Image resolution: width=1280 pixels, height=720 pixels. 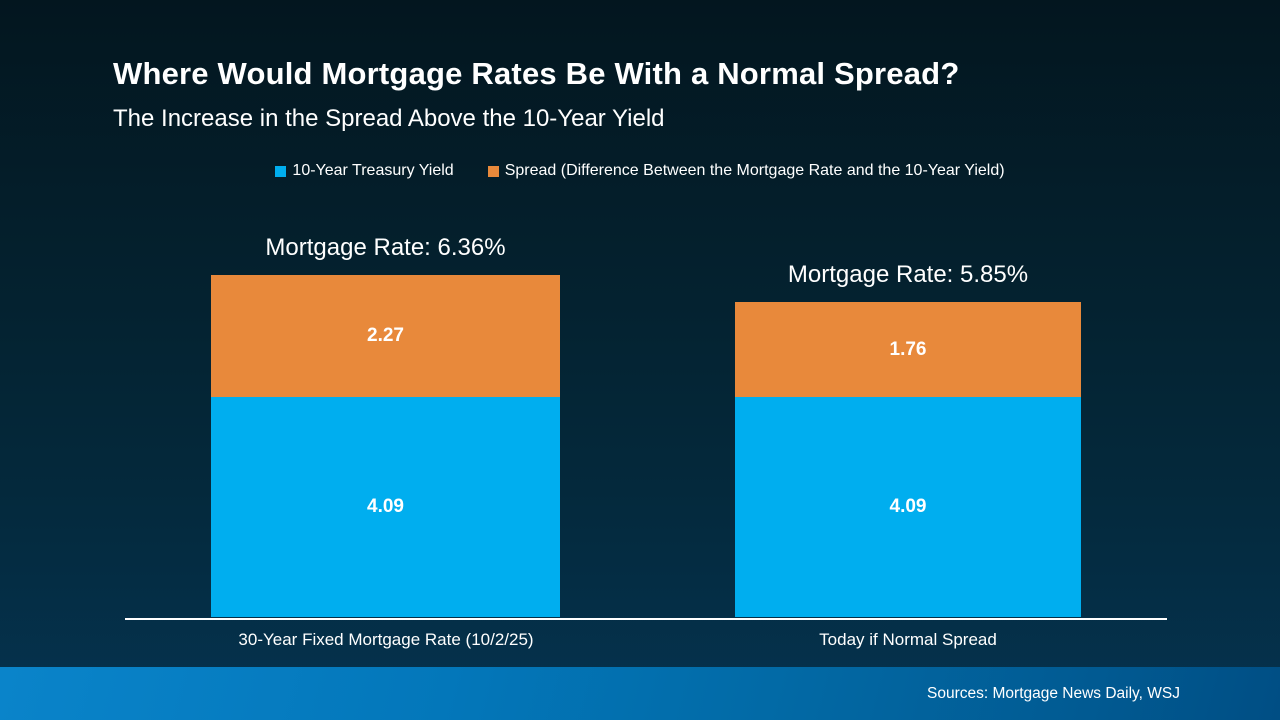 I want to click on value-label-treasury-normal: 4.09, so click(x=908, y=506).